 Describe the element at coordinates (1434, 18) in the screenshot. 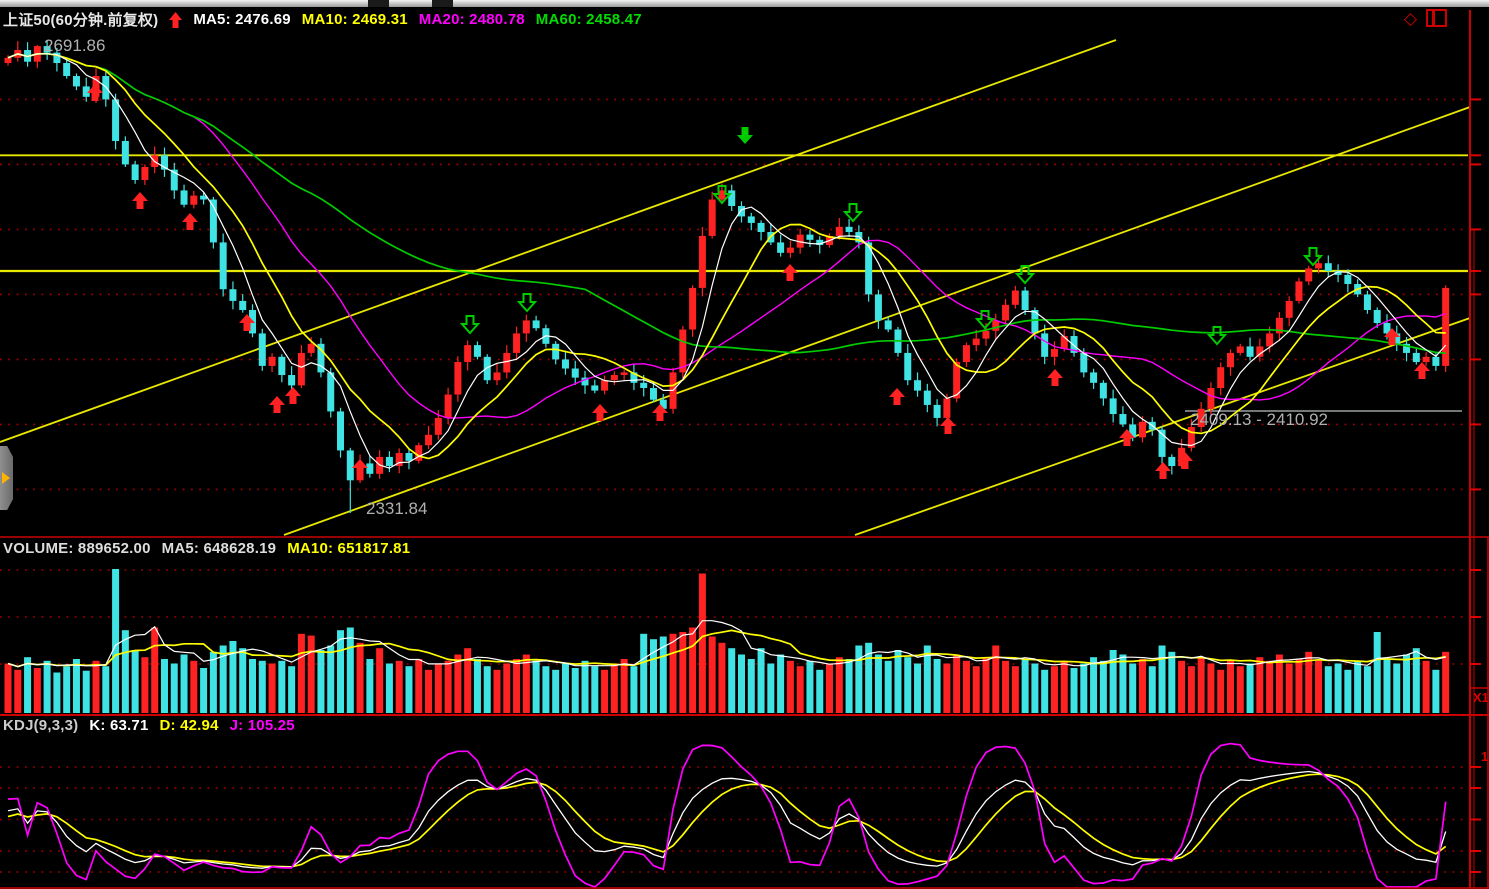

I see `split-window-bar` at that location.